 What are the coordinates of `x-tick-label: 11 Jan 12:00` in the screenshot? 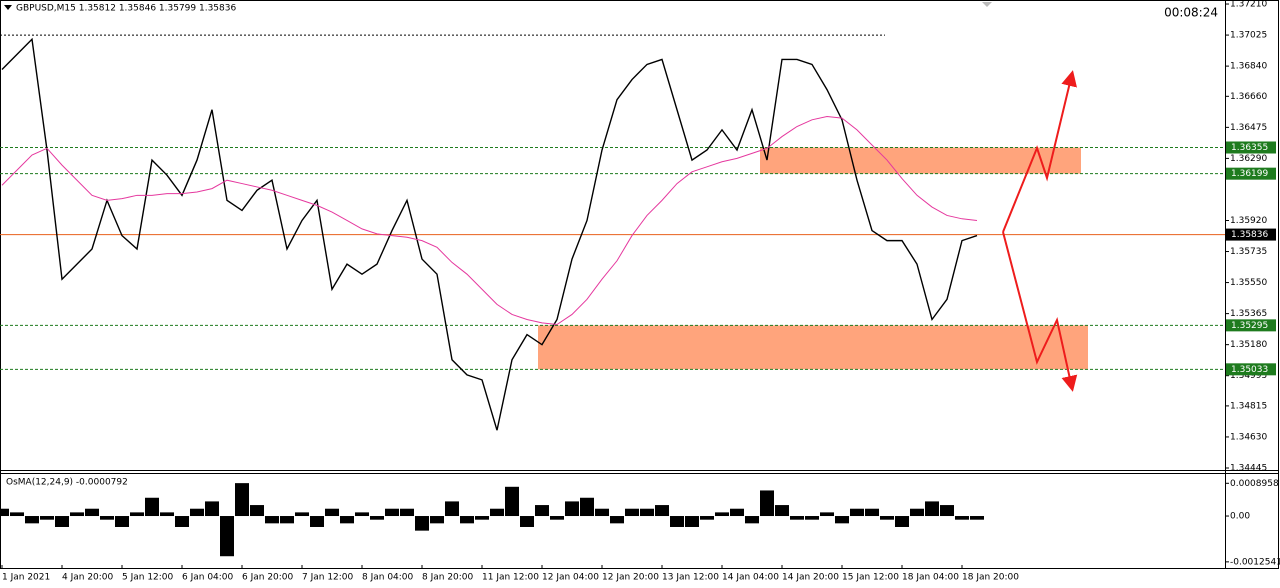 It's located at (510, 578).